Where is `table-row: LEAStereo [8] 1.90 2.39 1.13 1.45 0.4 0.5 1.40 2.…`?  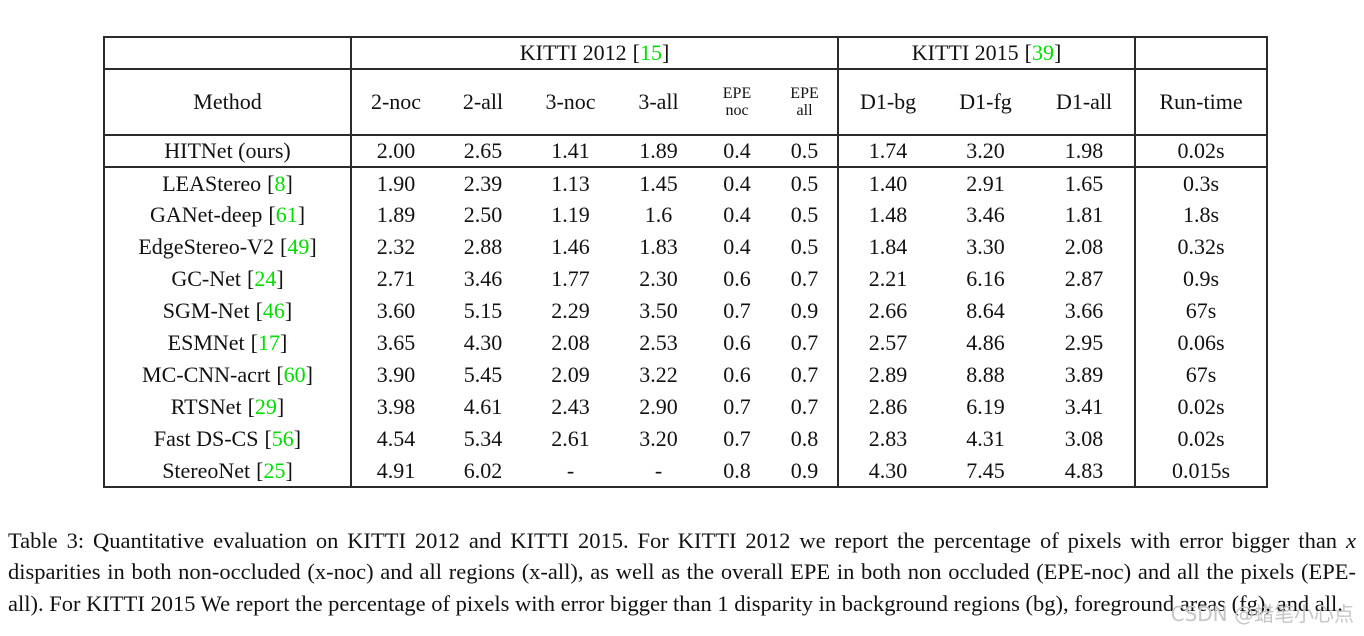
table-row: LEAStereo [8] 1.90 2.39 1.13 1.45 0.4 0.5 1.40 2.… is located at coordinates (686, 183).